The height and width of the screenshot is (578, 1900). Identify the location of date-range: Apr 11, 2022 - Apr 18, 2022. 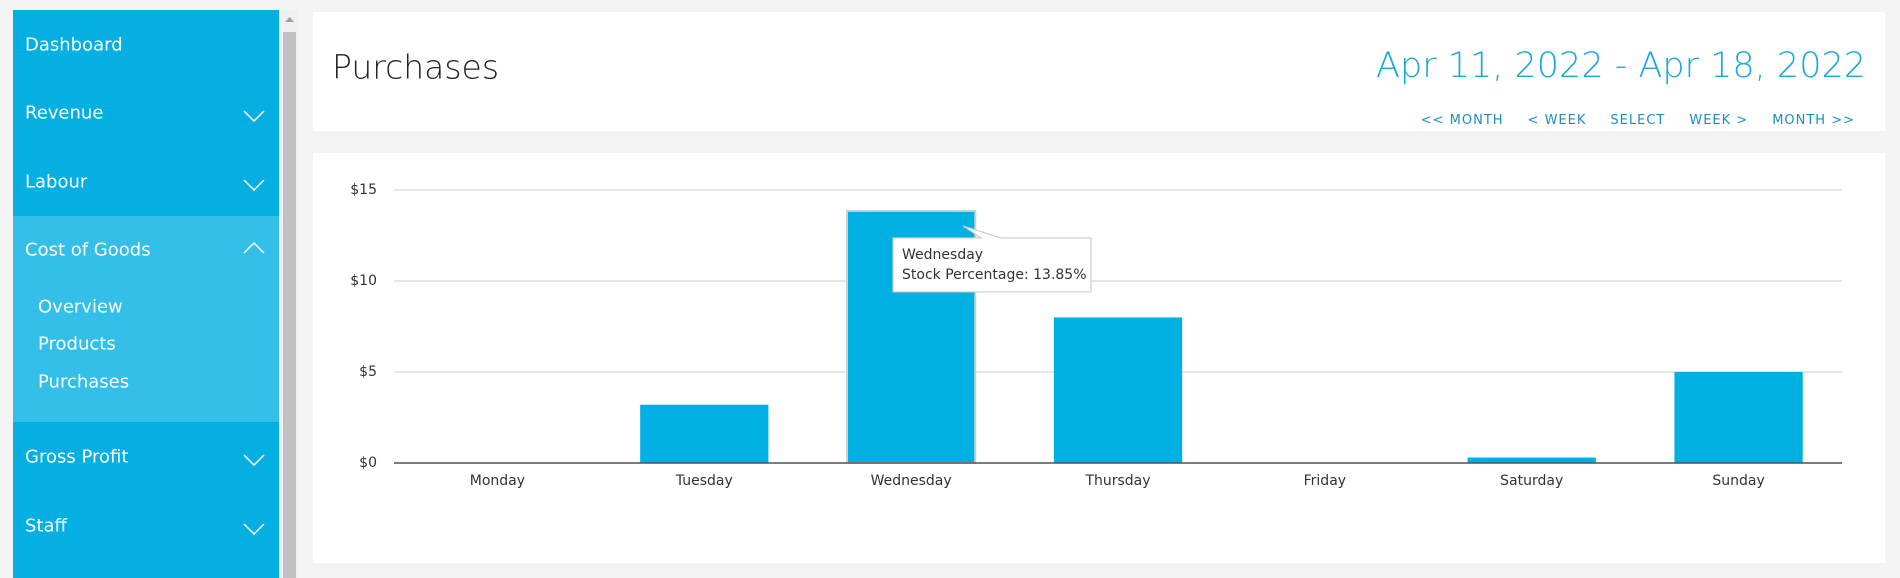
(1621, 66).